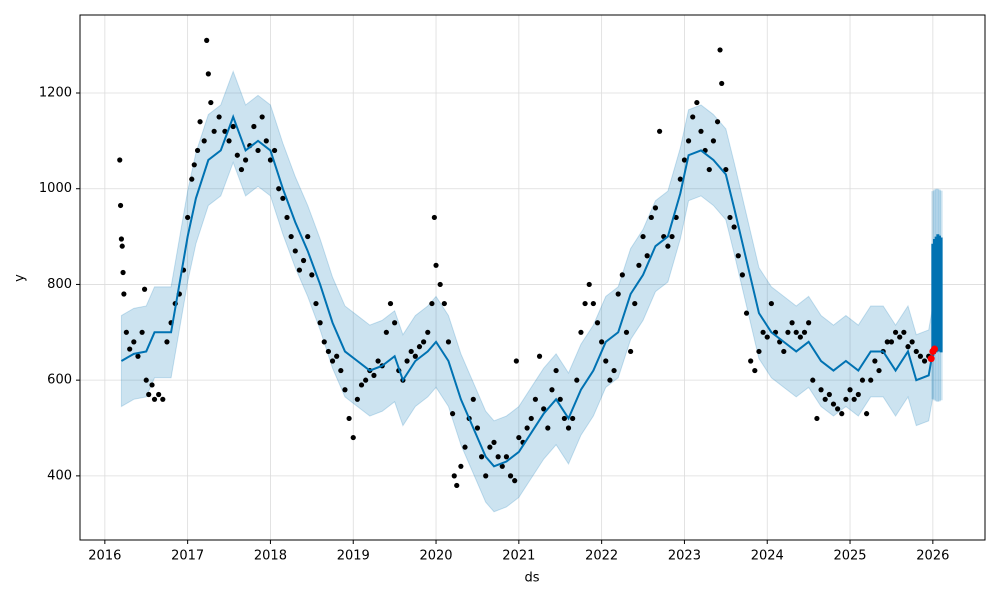  I want to click on x-tick-label: 2017, so click(187, 556).